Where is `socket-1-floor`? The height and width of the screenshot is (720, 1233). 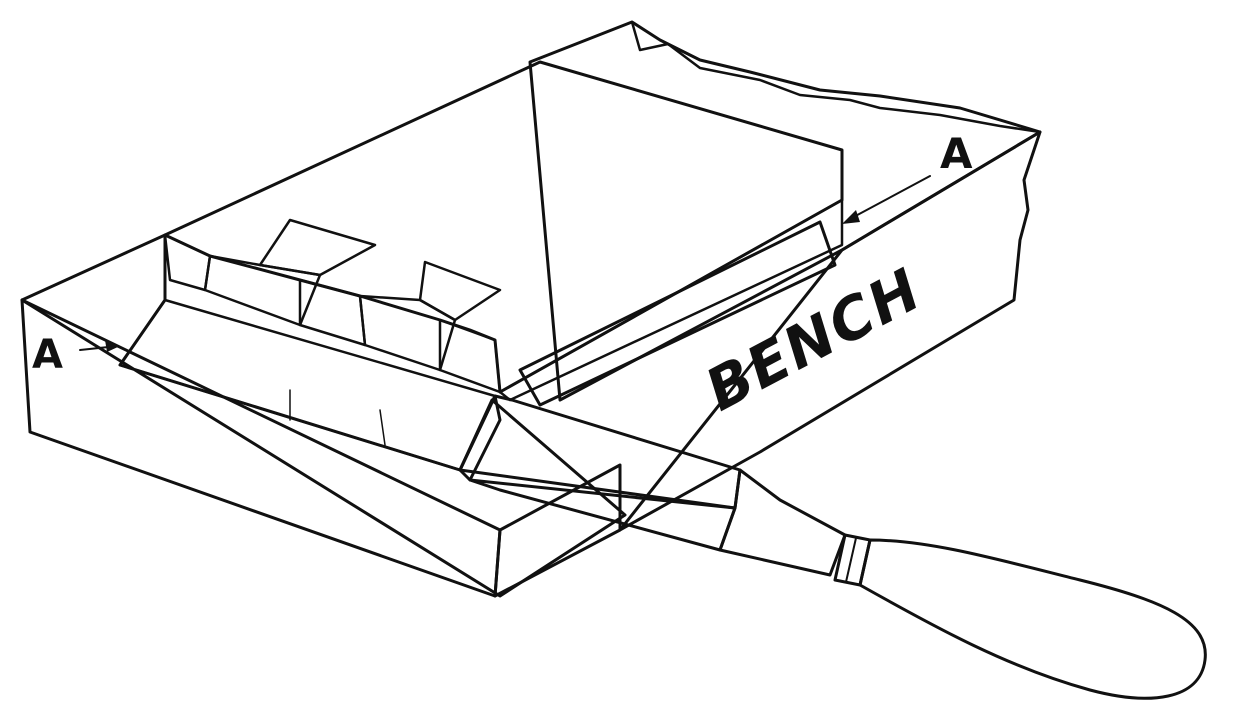 socket-1-floor is located at coordinates (262, 290).